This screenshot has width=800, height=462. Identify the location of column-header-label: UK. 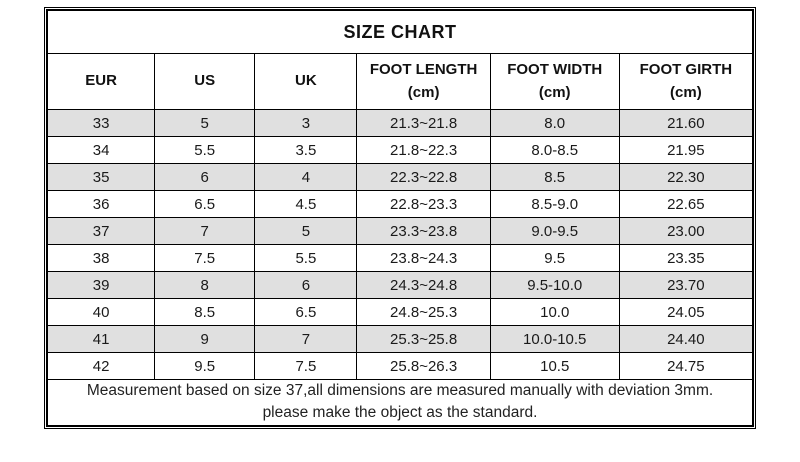
(306, 81).